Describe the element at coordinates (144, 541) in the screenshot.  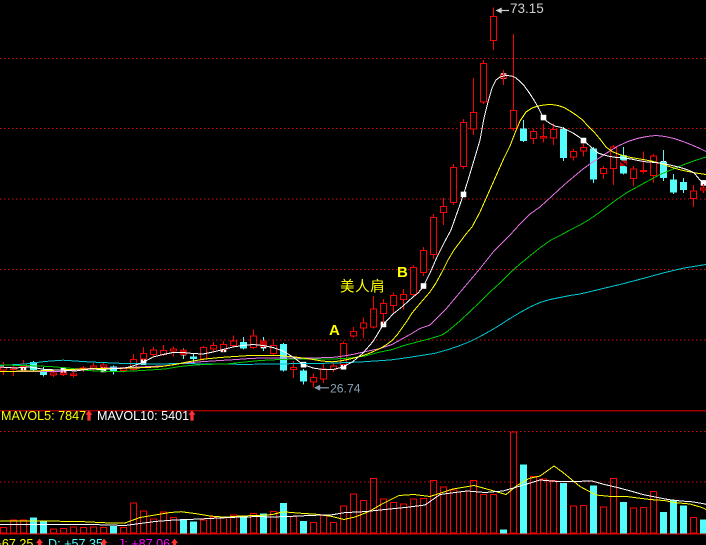
I see `svg-text: J: +87.06` at that location.